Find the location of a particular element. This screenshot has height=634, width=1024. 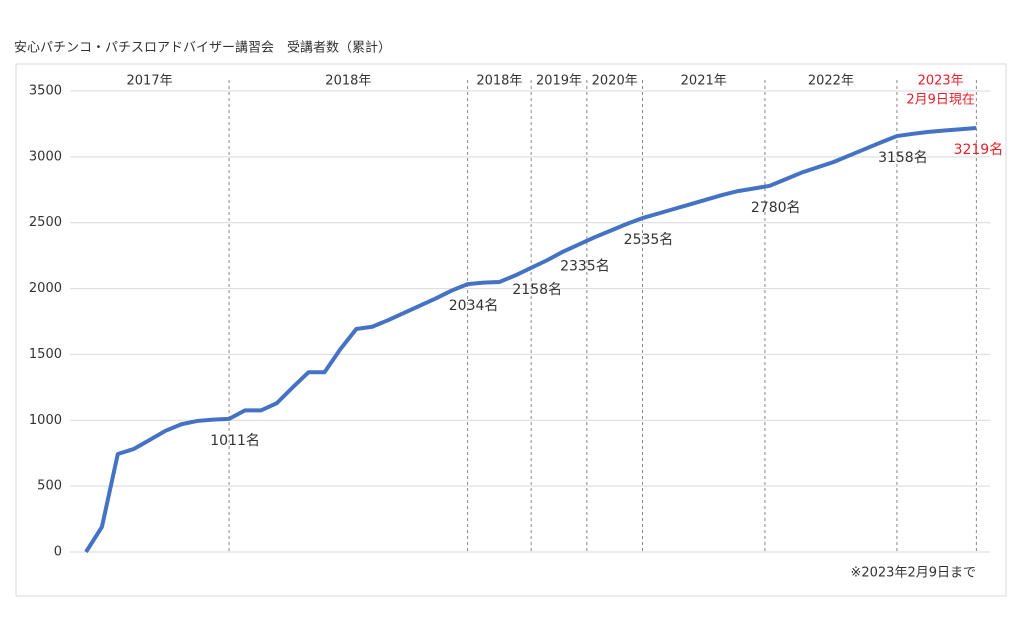

data-label: 2158名 is located at coordinates (537, 290).